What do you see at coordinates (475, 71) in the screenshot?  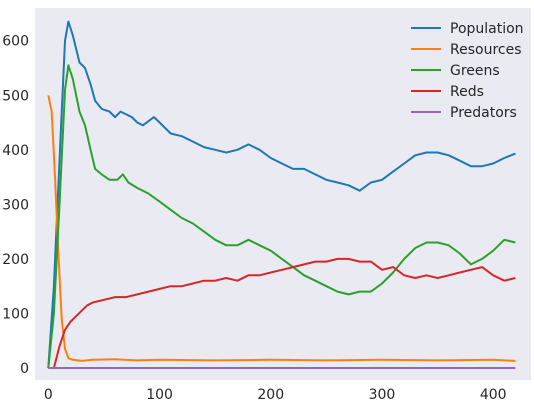 I see `legend-label: Greens` at bounding box center [475, 71].